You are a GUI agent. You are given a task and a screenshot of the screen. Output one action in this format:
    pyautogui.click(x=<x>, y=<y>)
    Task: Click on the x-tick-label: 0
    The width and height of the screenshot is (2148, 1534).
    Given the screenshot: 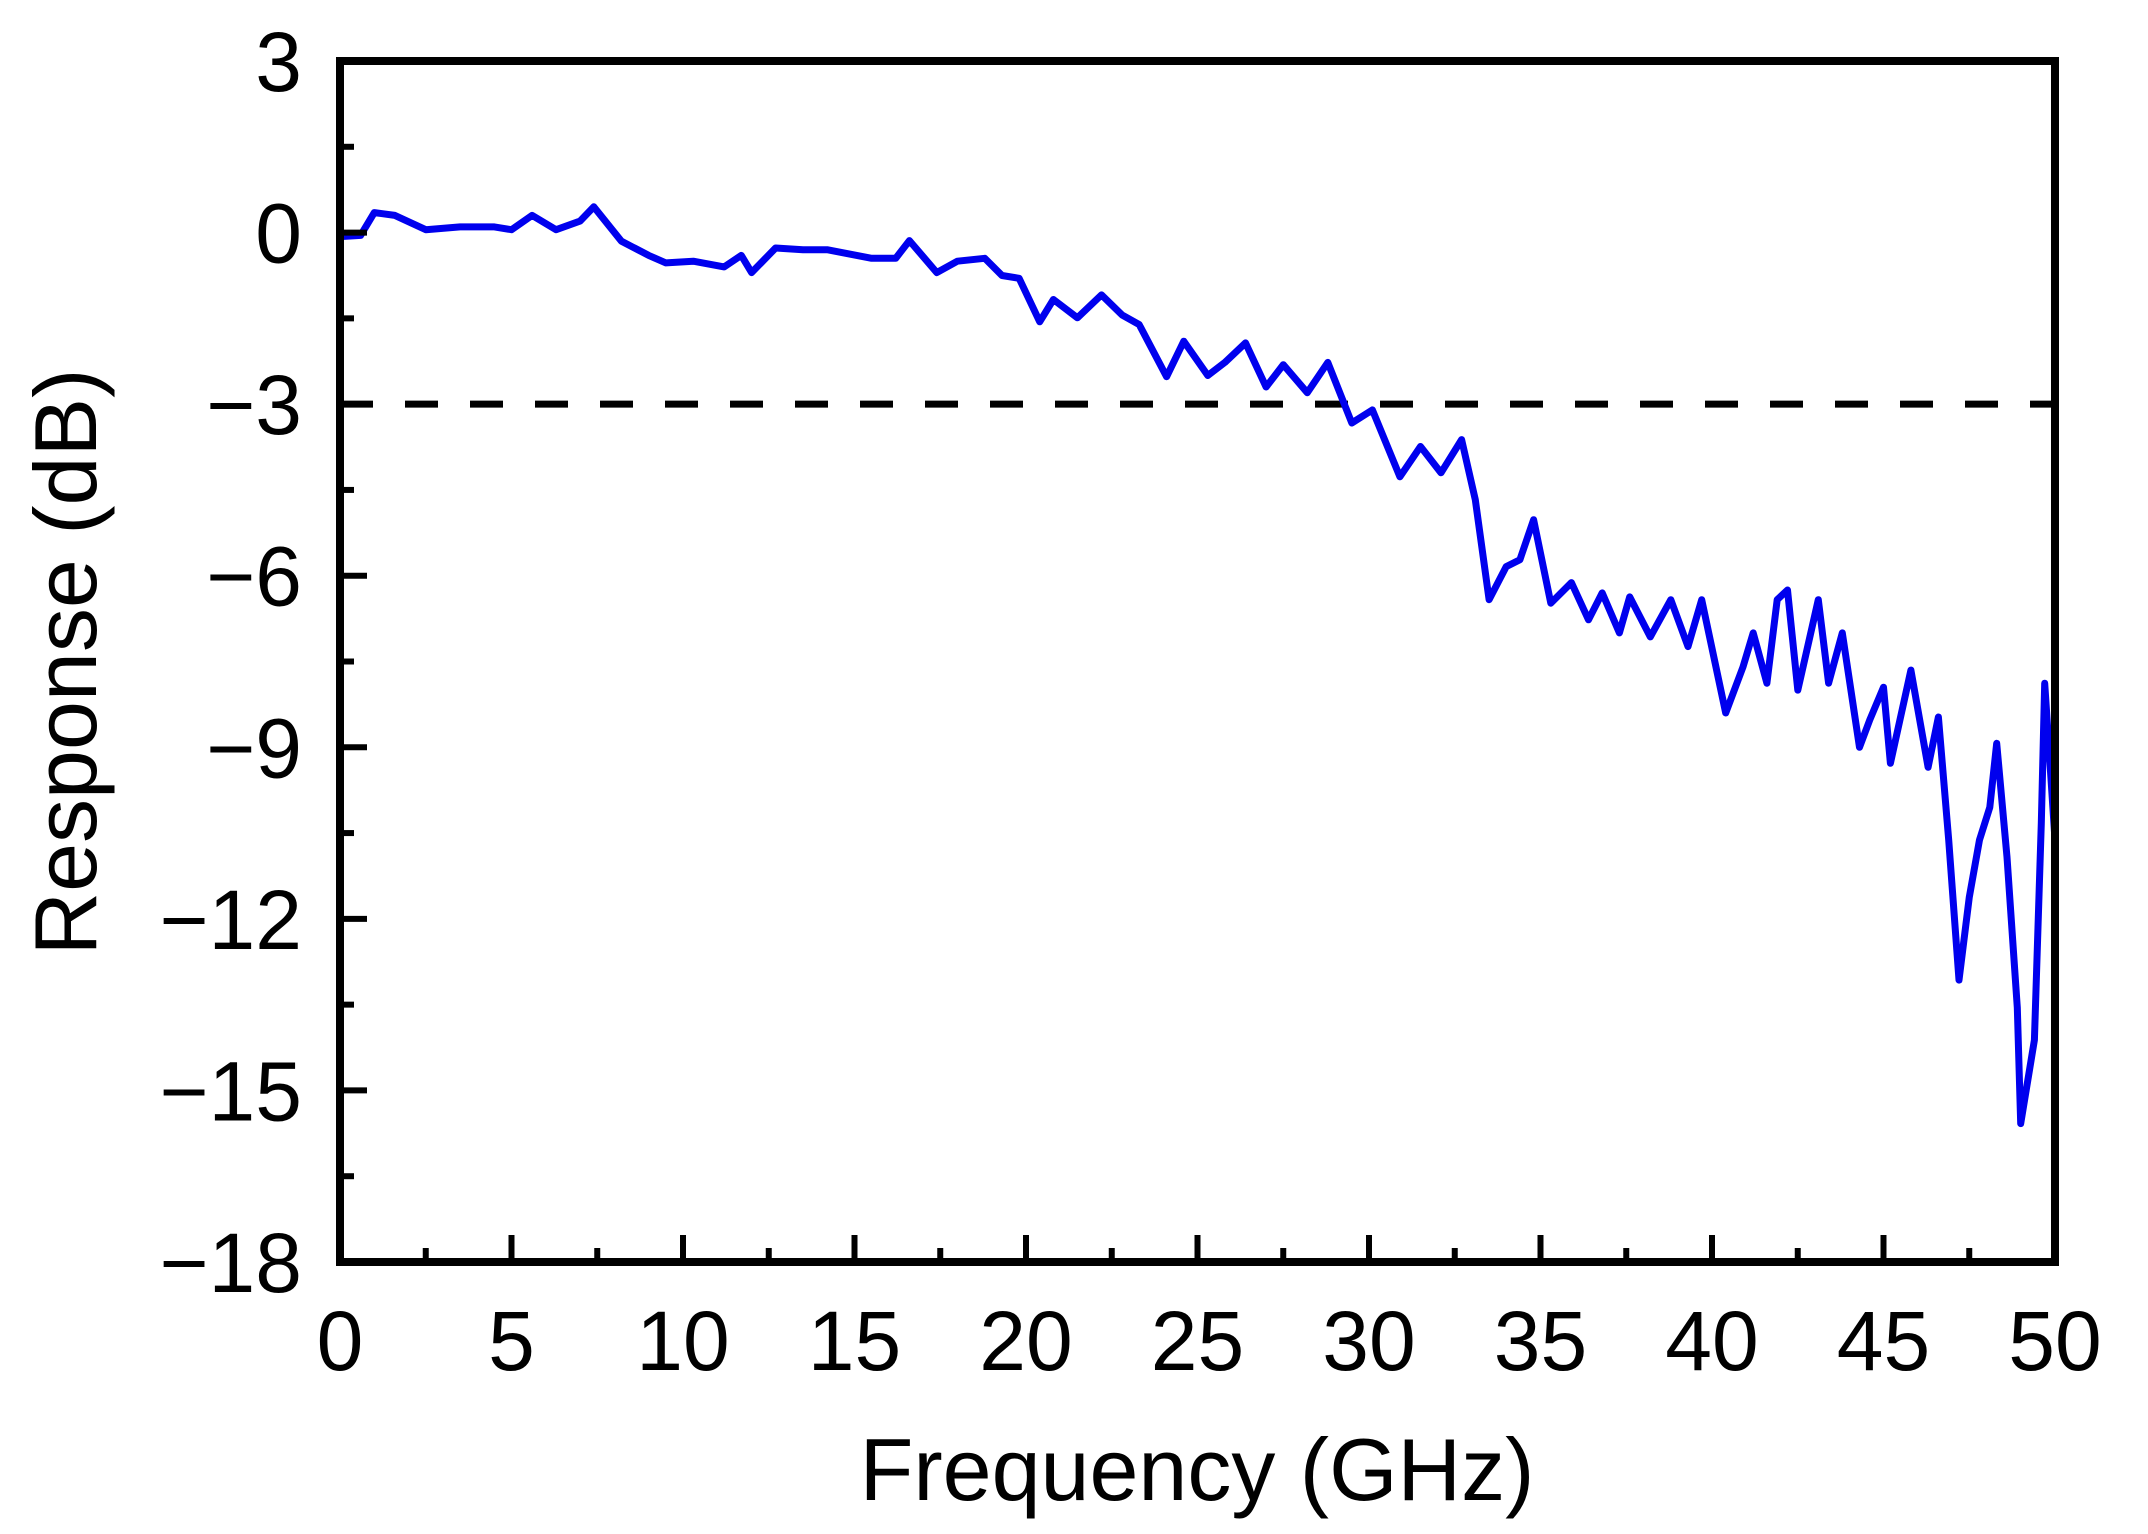 What is the action you would take?
    pyautogui.click(x=340, y=1341)
    